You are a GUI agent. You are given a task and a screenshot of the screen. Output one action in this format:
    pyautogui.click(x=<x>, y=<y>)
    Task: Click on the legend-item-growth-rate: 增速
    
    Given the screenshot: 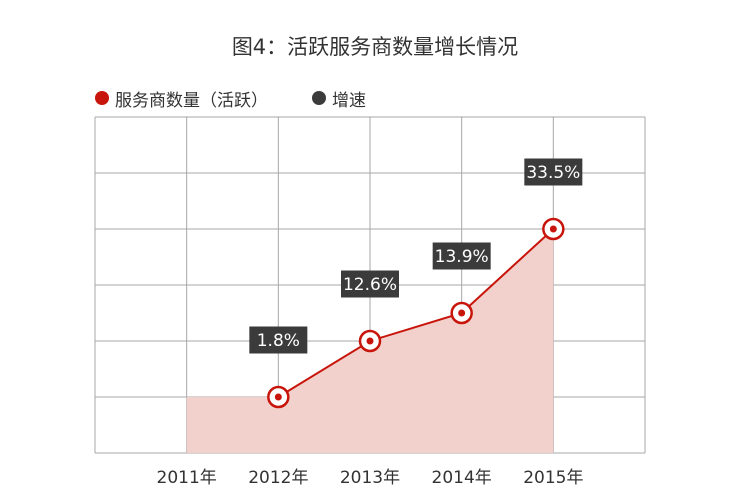 What is the action you would take?
    pyautogui.click(x=339, y=98)
    